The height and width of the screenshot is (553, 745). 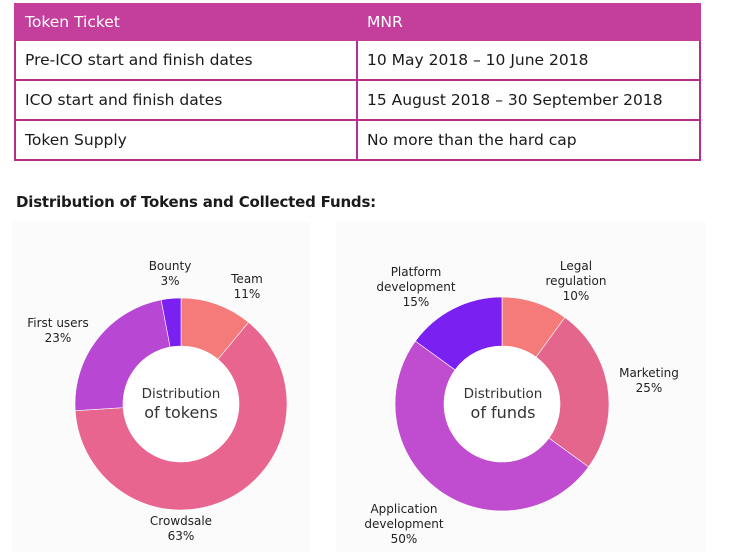 What do you see at coordinates (58, 338) in the screenshot?
I see `slice-label-pct: 23%` at bounding box center [58, 338].